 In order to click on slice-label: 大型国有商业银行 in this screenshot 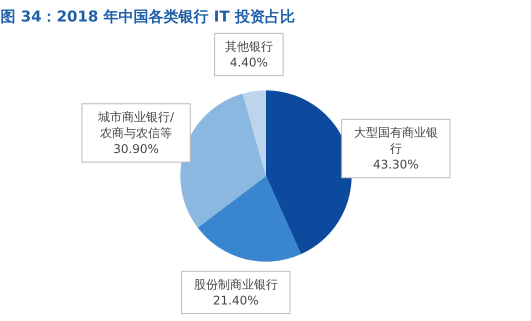, I will do `click(396, 141)`.